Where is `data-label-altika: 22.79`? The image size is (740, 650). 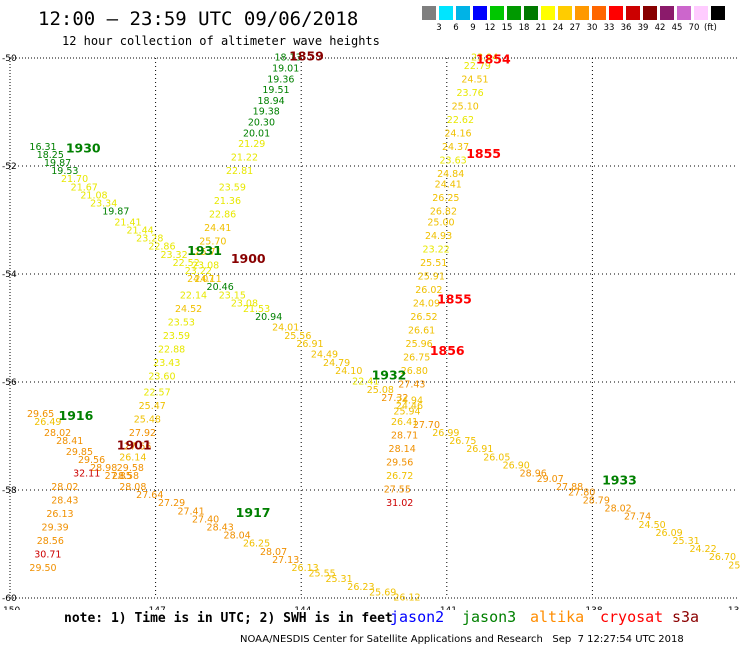
data-label-altika: 22.79 is located at coordinates (477, 66).